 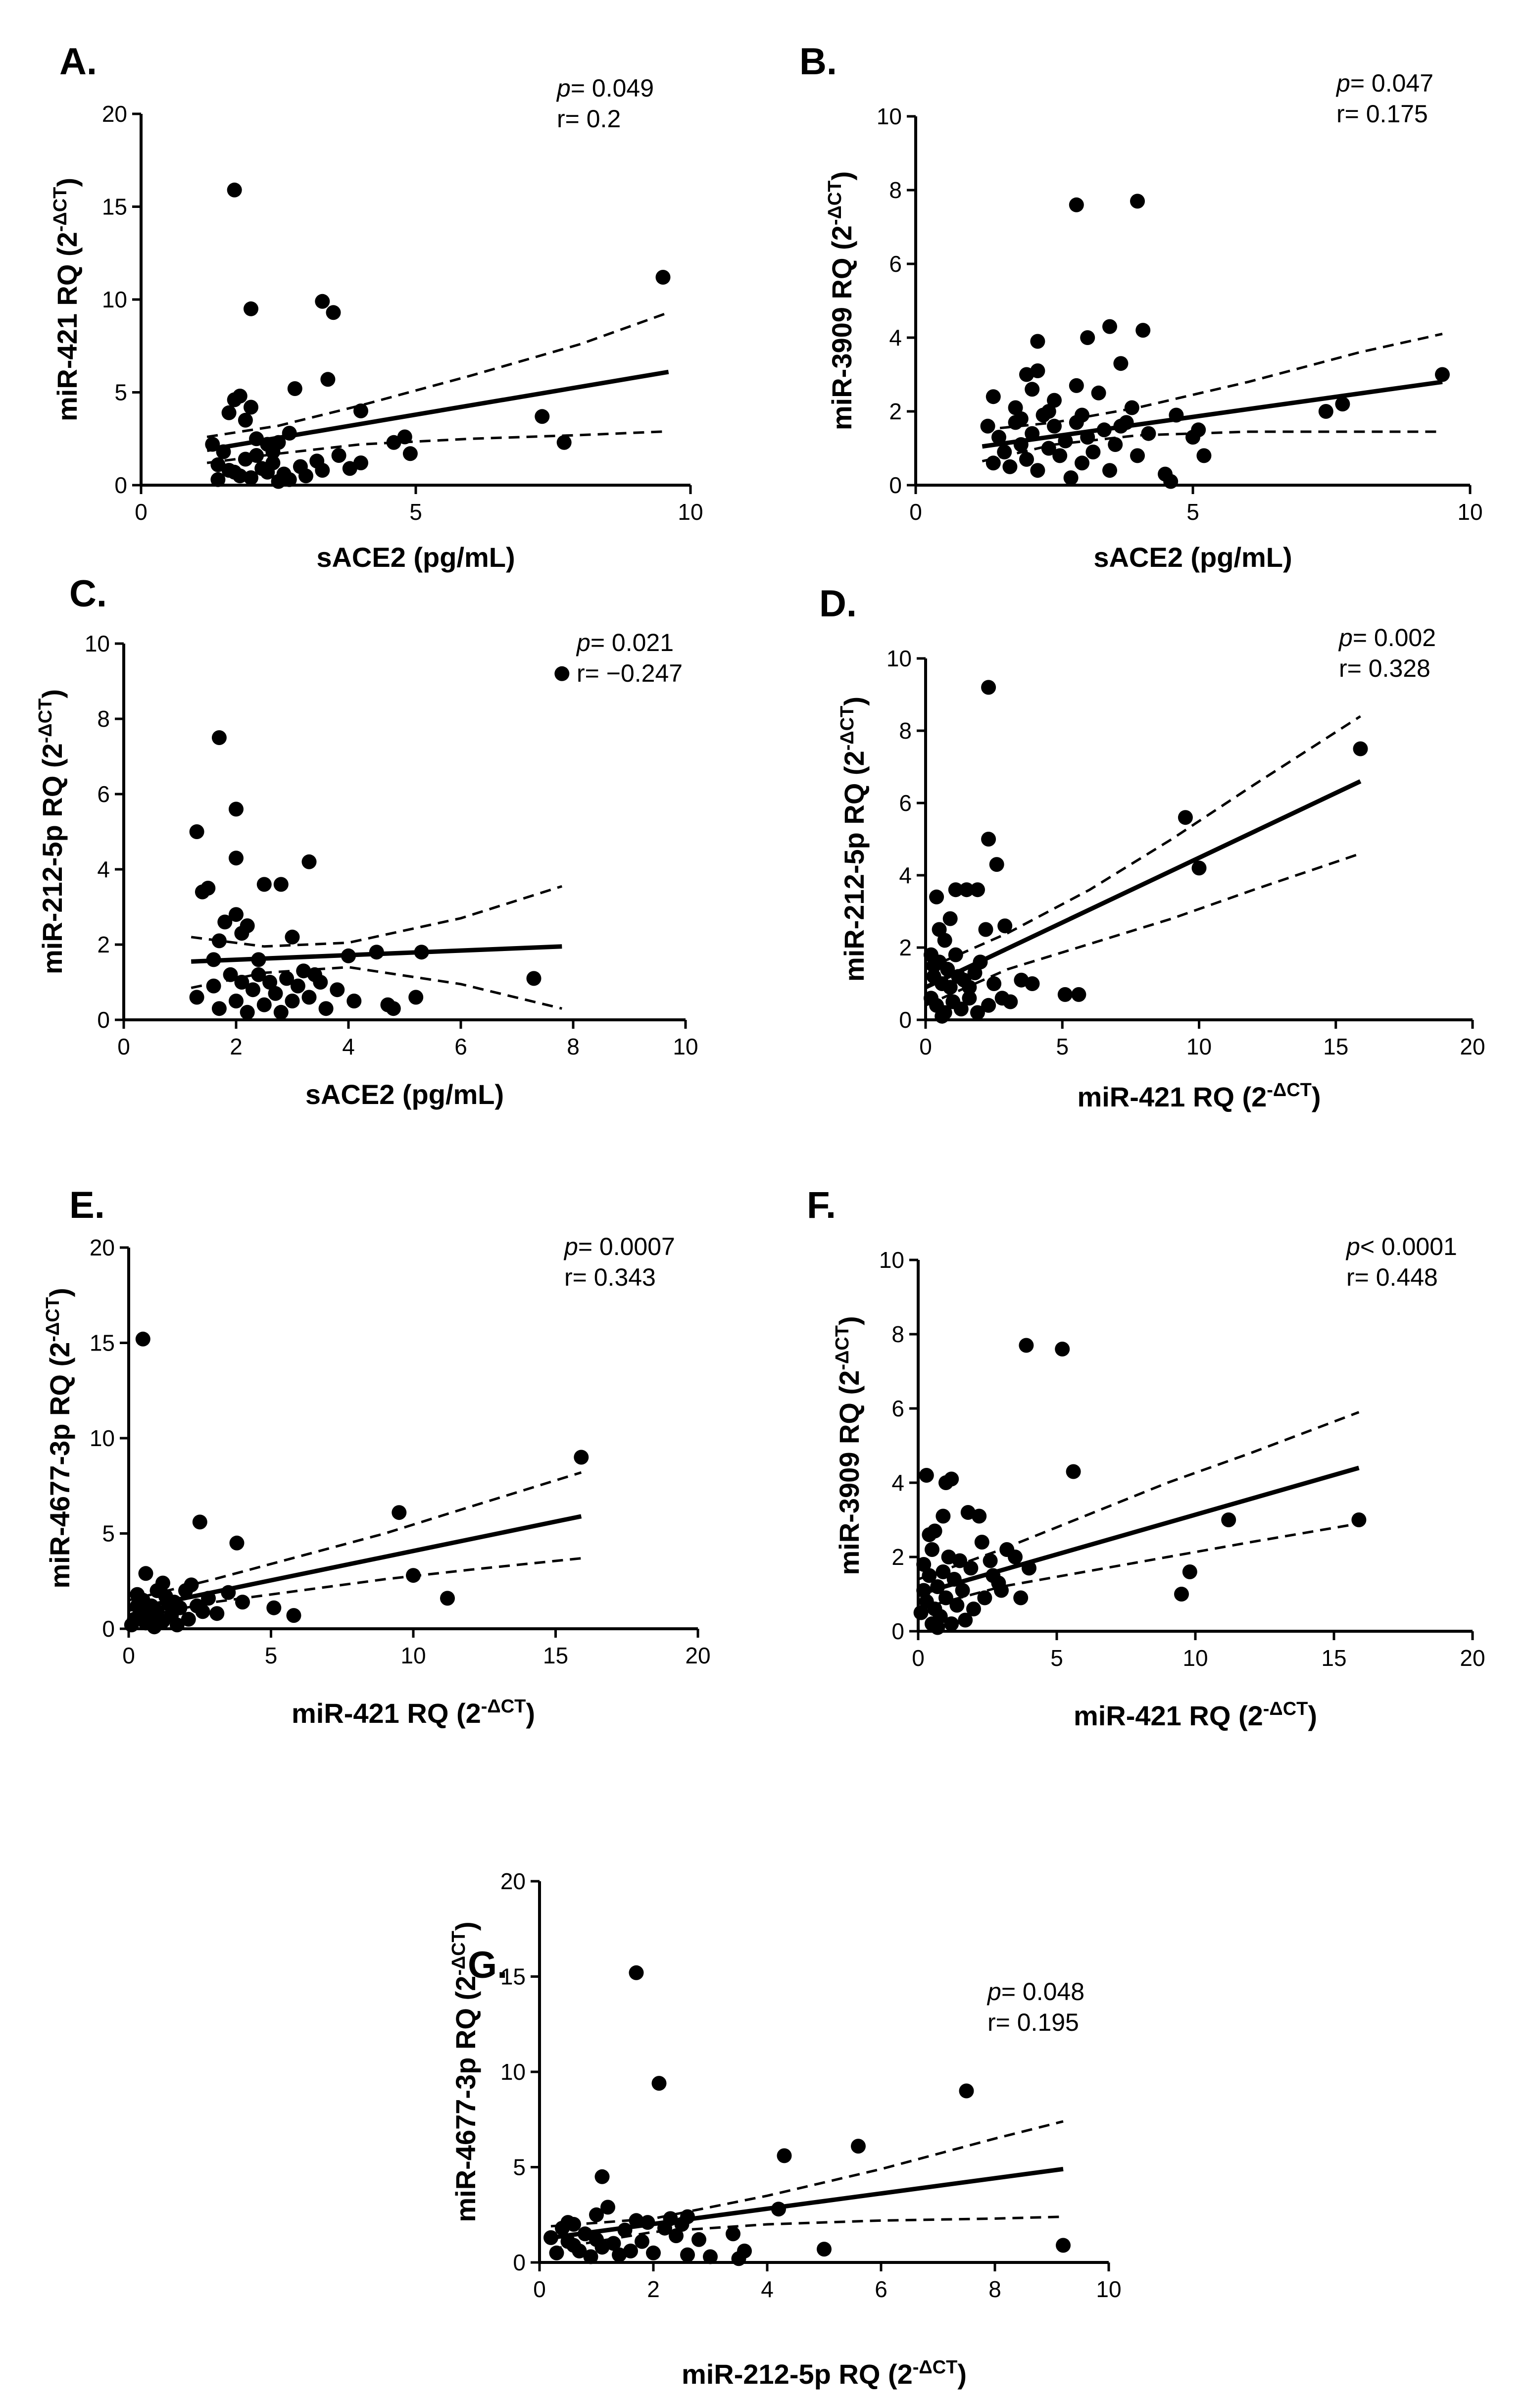 I want to click on y-axis-title: miR-4677-3p RQ (2-ΔCT), so click(x=464, y=2071).